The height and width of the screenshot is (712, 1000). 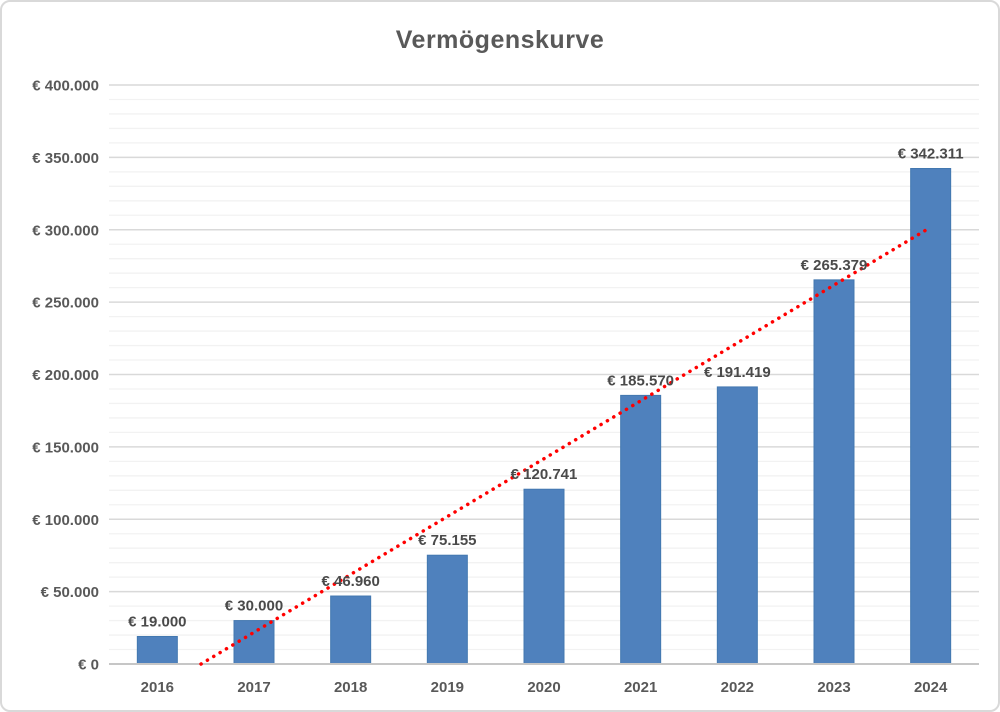 What do you see at coordinates (254, 606) in the screenshot?
I see `data-label: € 30.000` at bounding box center [254, 606].